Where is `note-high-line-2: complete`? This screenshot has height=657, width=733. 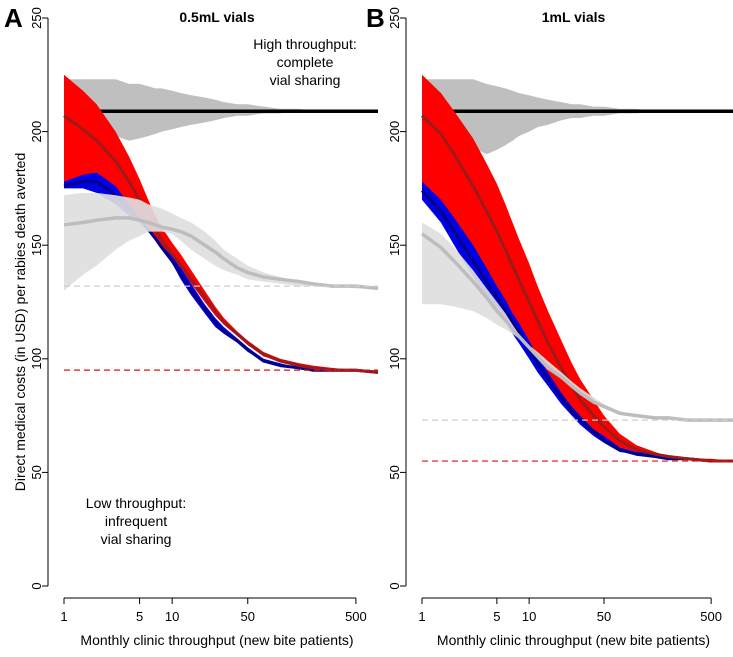
note-high-line-2: complete is located at coordinates (305, 62).